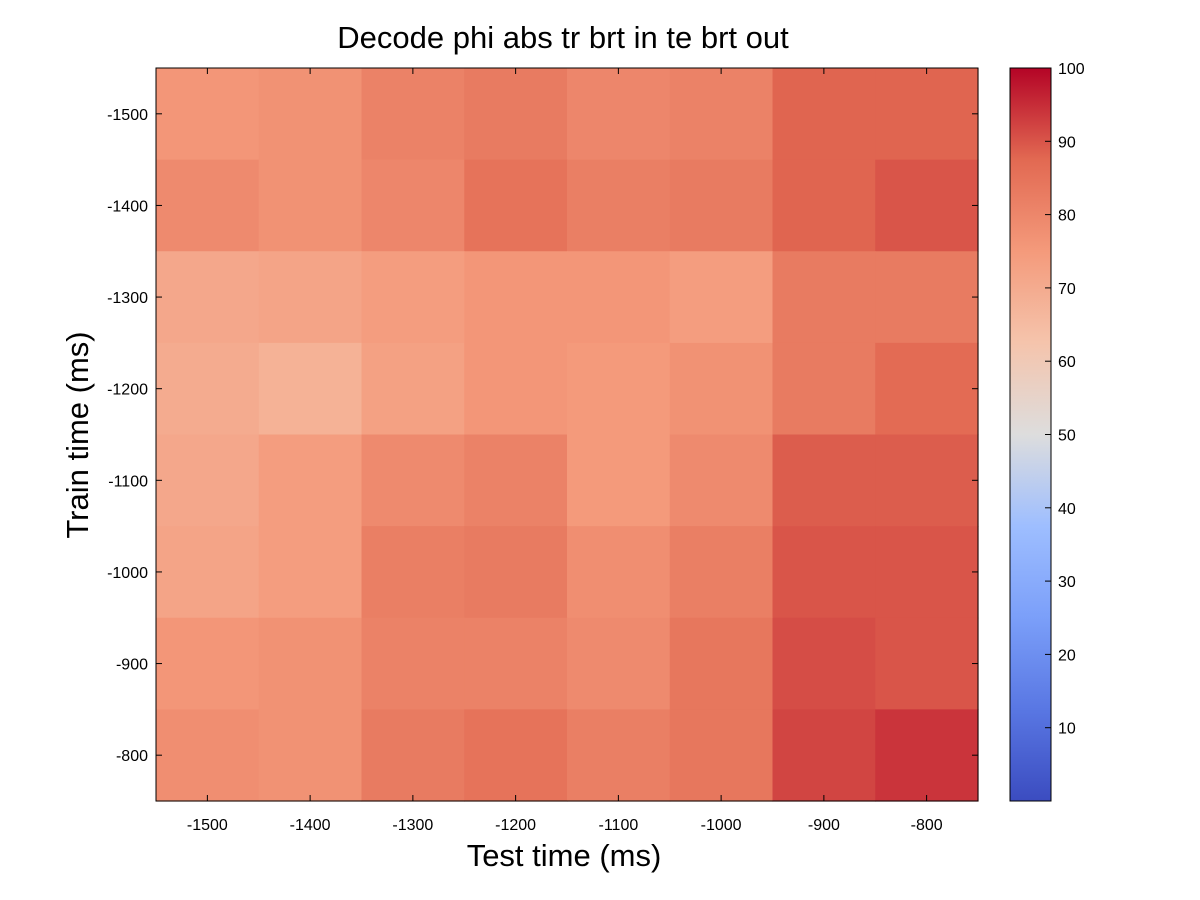  Describe the element at coordinates (1067, 216) in the screenshot. I see `colorbar-tick-label: 80` at that location.